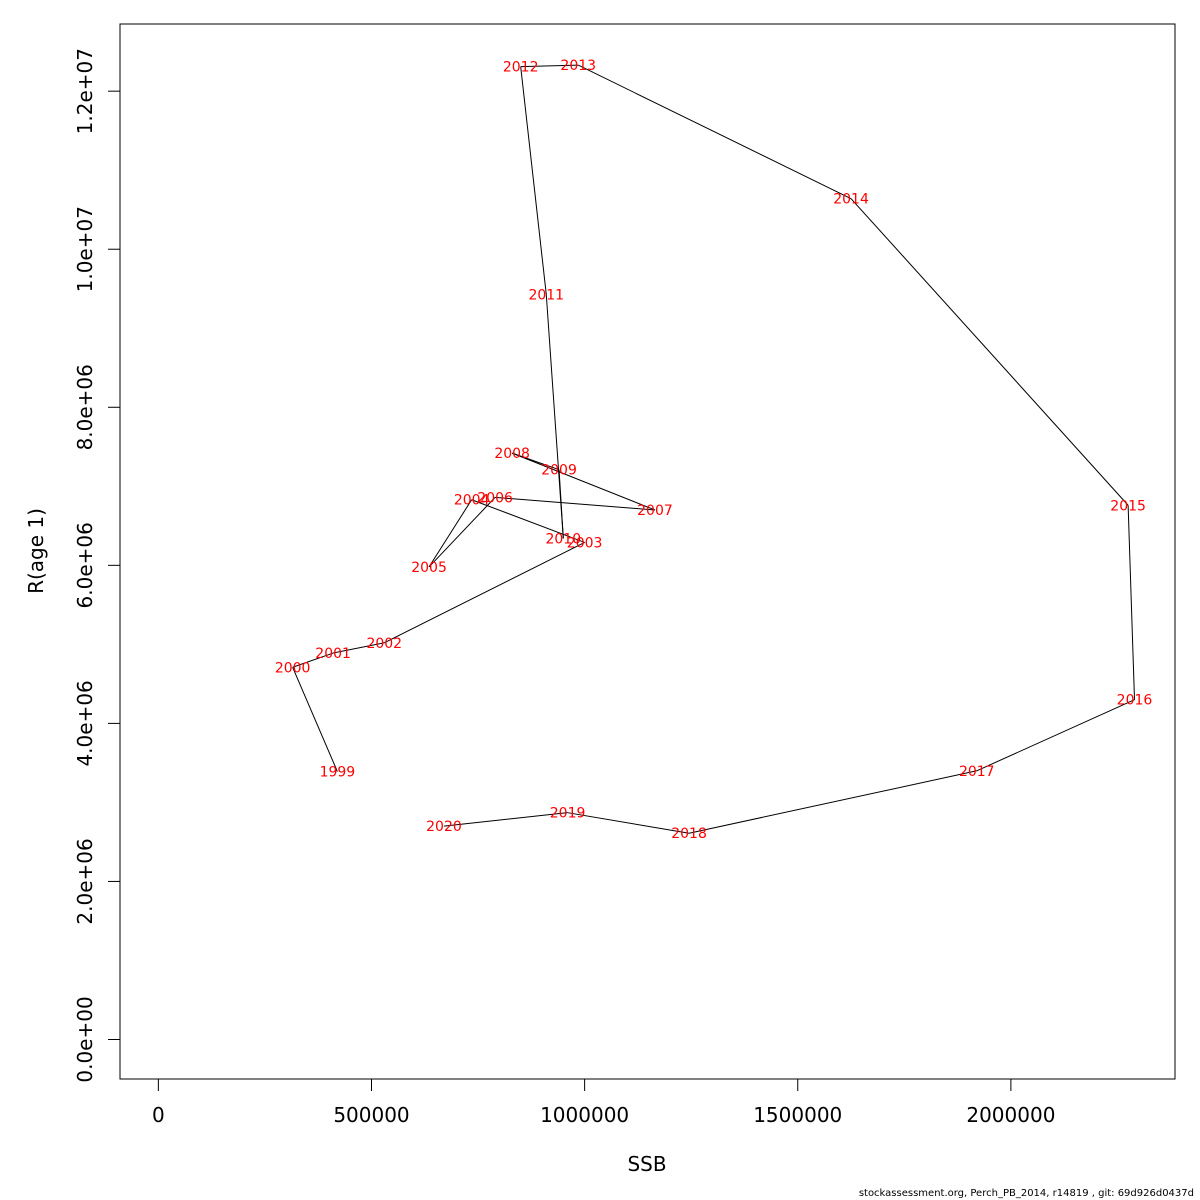  I want to click on y-tick-label: 4.0e+06, so click(85, 723).